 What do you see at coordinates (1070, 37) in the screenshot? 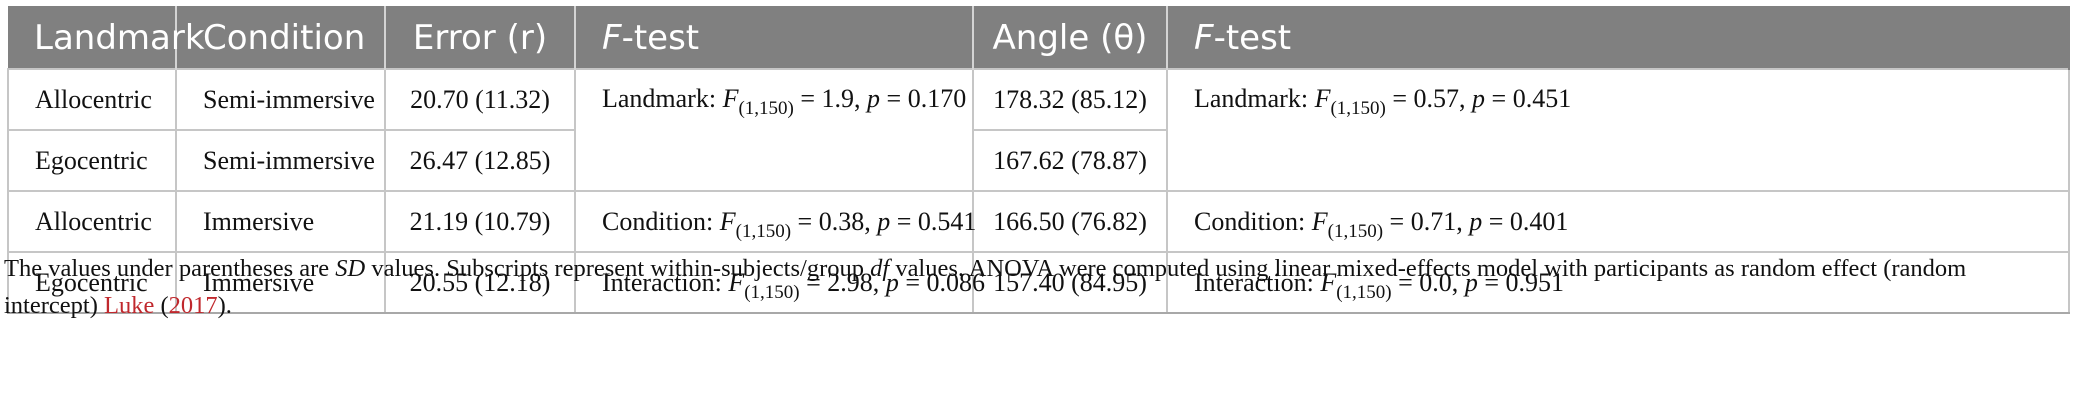
I see `header-angle: Angle (θ)` at bounding box center [1070, 37].